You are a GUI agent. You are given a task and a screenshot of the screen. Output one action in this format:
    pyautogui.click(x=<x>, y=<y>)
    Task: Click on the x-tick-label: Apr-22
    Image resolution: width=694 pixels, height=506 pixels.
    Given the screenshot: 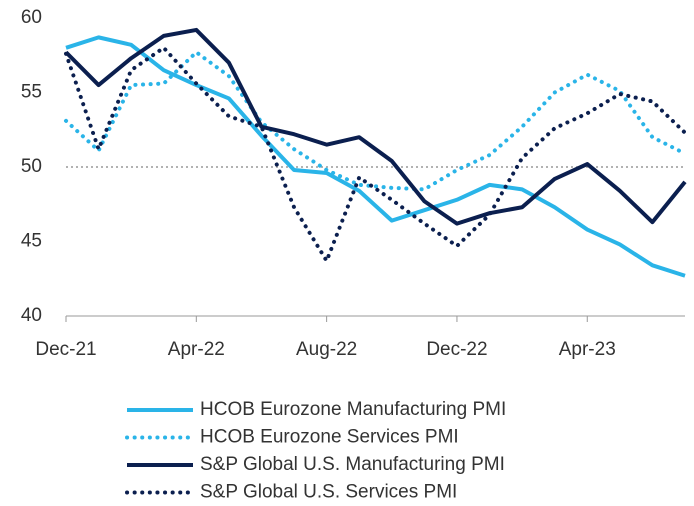 What is the action you would take?
    pyautogui.click(x=196, y=349)
    